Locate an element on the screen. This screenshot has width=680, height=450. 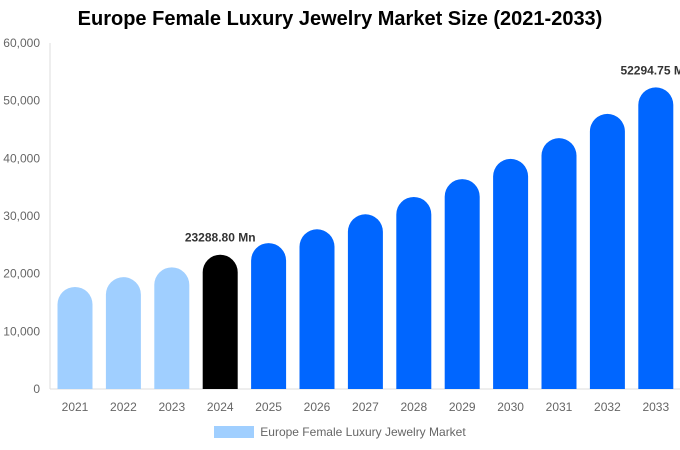
bar-2028 is located at coordinates (414, 292).